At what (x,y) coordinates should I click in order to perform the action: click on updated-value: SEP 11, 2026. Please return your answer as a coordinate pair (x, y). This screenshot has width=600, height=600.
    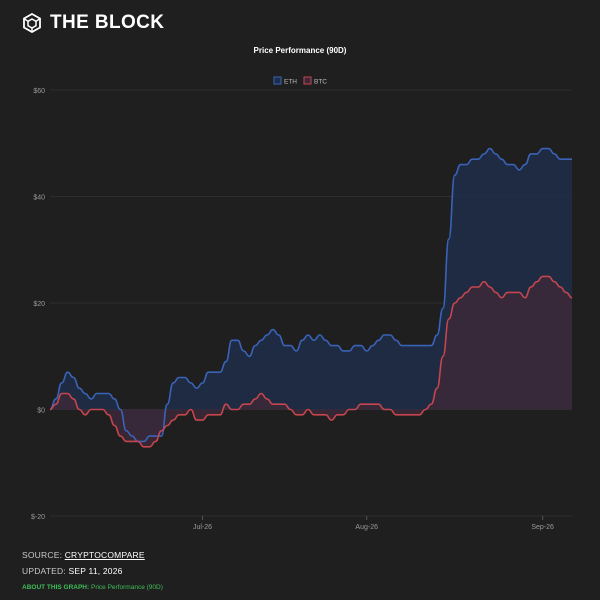
    Looking at the image, I should click on (95, 571).